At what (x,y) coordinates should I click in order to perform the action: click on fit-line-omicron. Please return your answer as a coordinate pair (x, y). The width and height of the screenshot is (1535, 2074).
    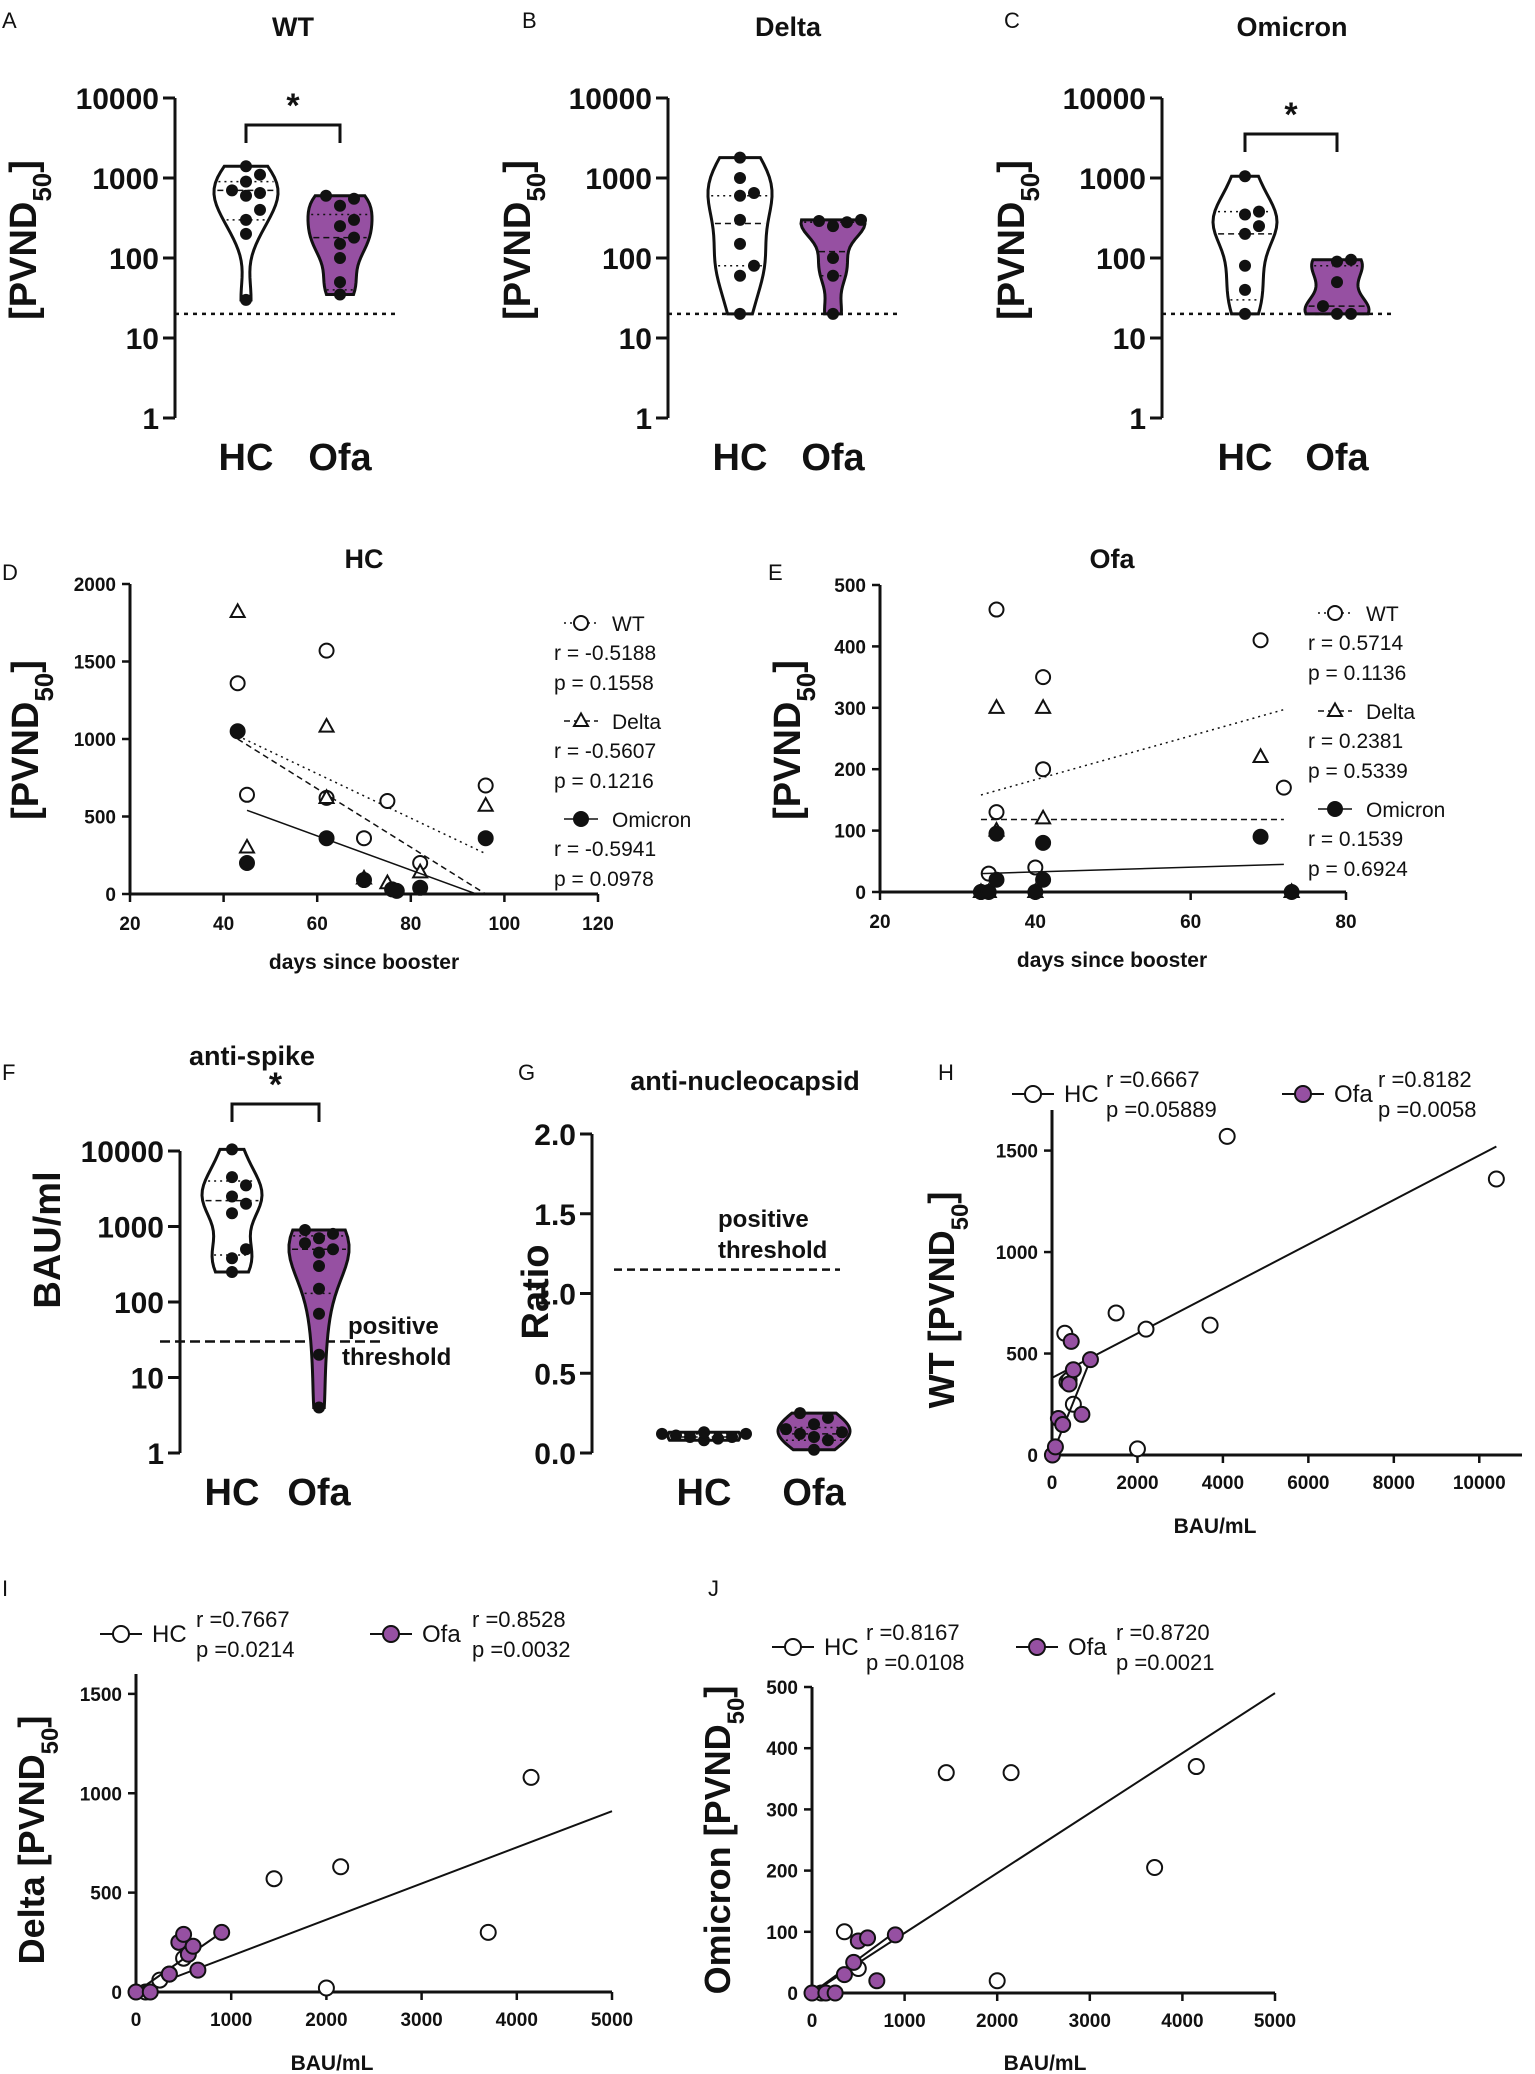
    Looking at the image, I should click on (361, 852).